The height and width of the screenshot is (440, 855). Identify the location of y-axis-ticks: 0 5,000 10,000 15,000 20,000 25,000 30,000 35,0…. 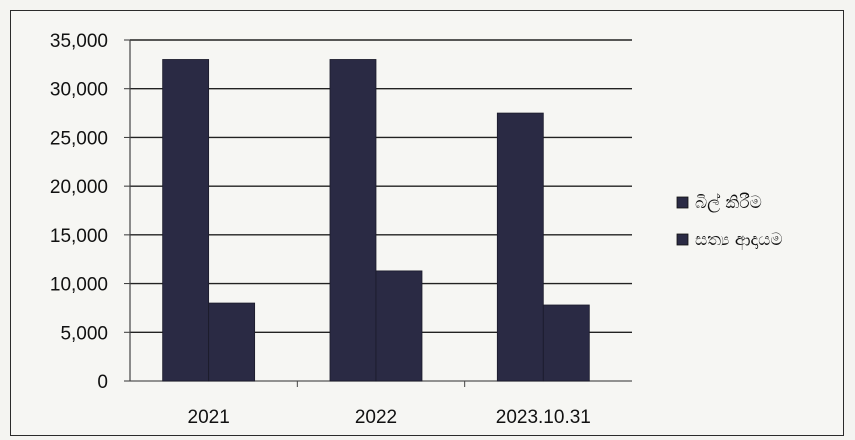
(79, 212).